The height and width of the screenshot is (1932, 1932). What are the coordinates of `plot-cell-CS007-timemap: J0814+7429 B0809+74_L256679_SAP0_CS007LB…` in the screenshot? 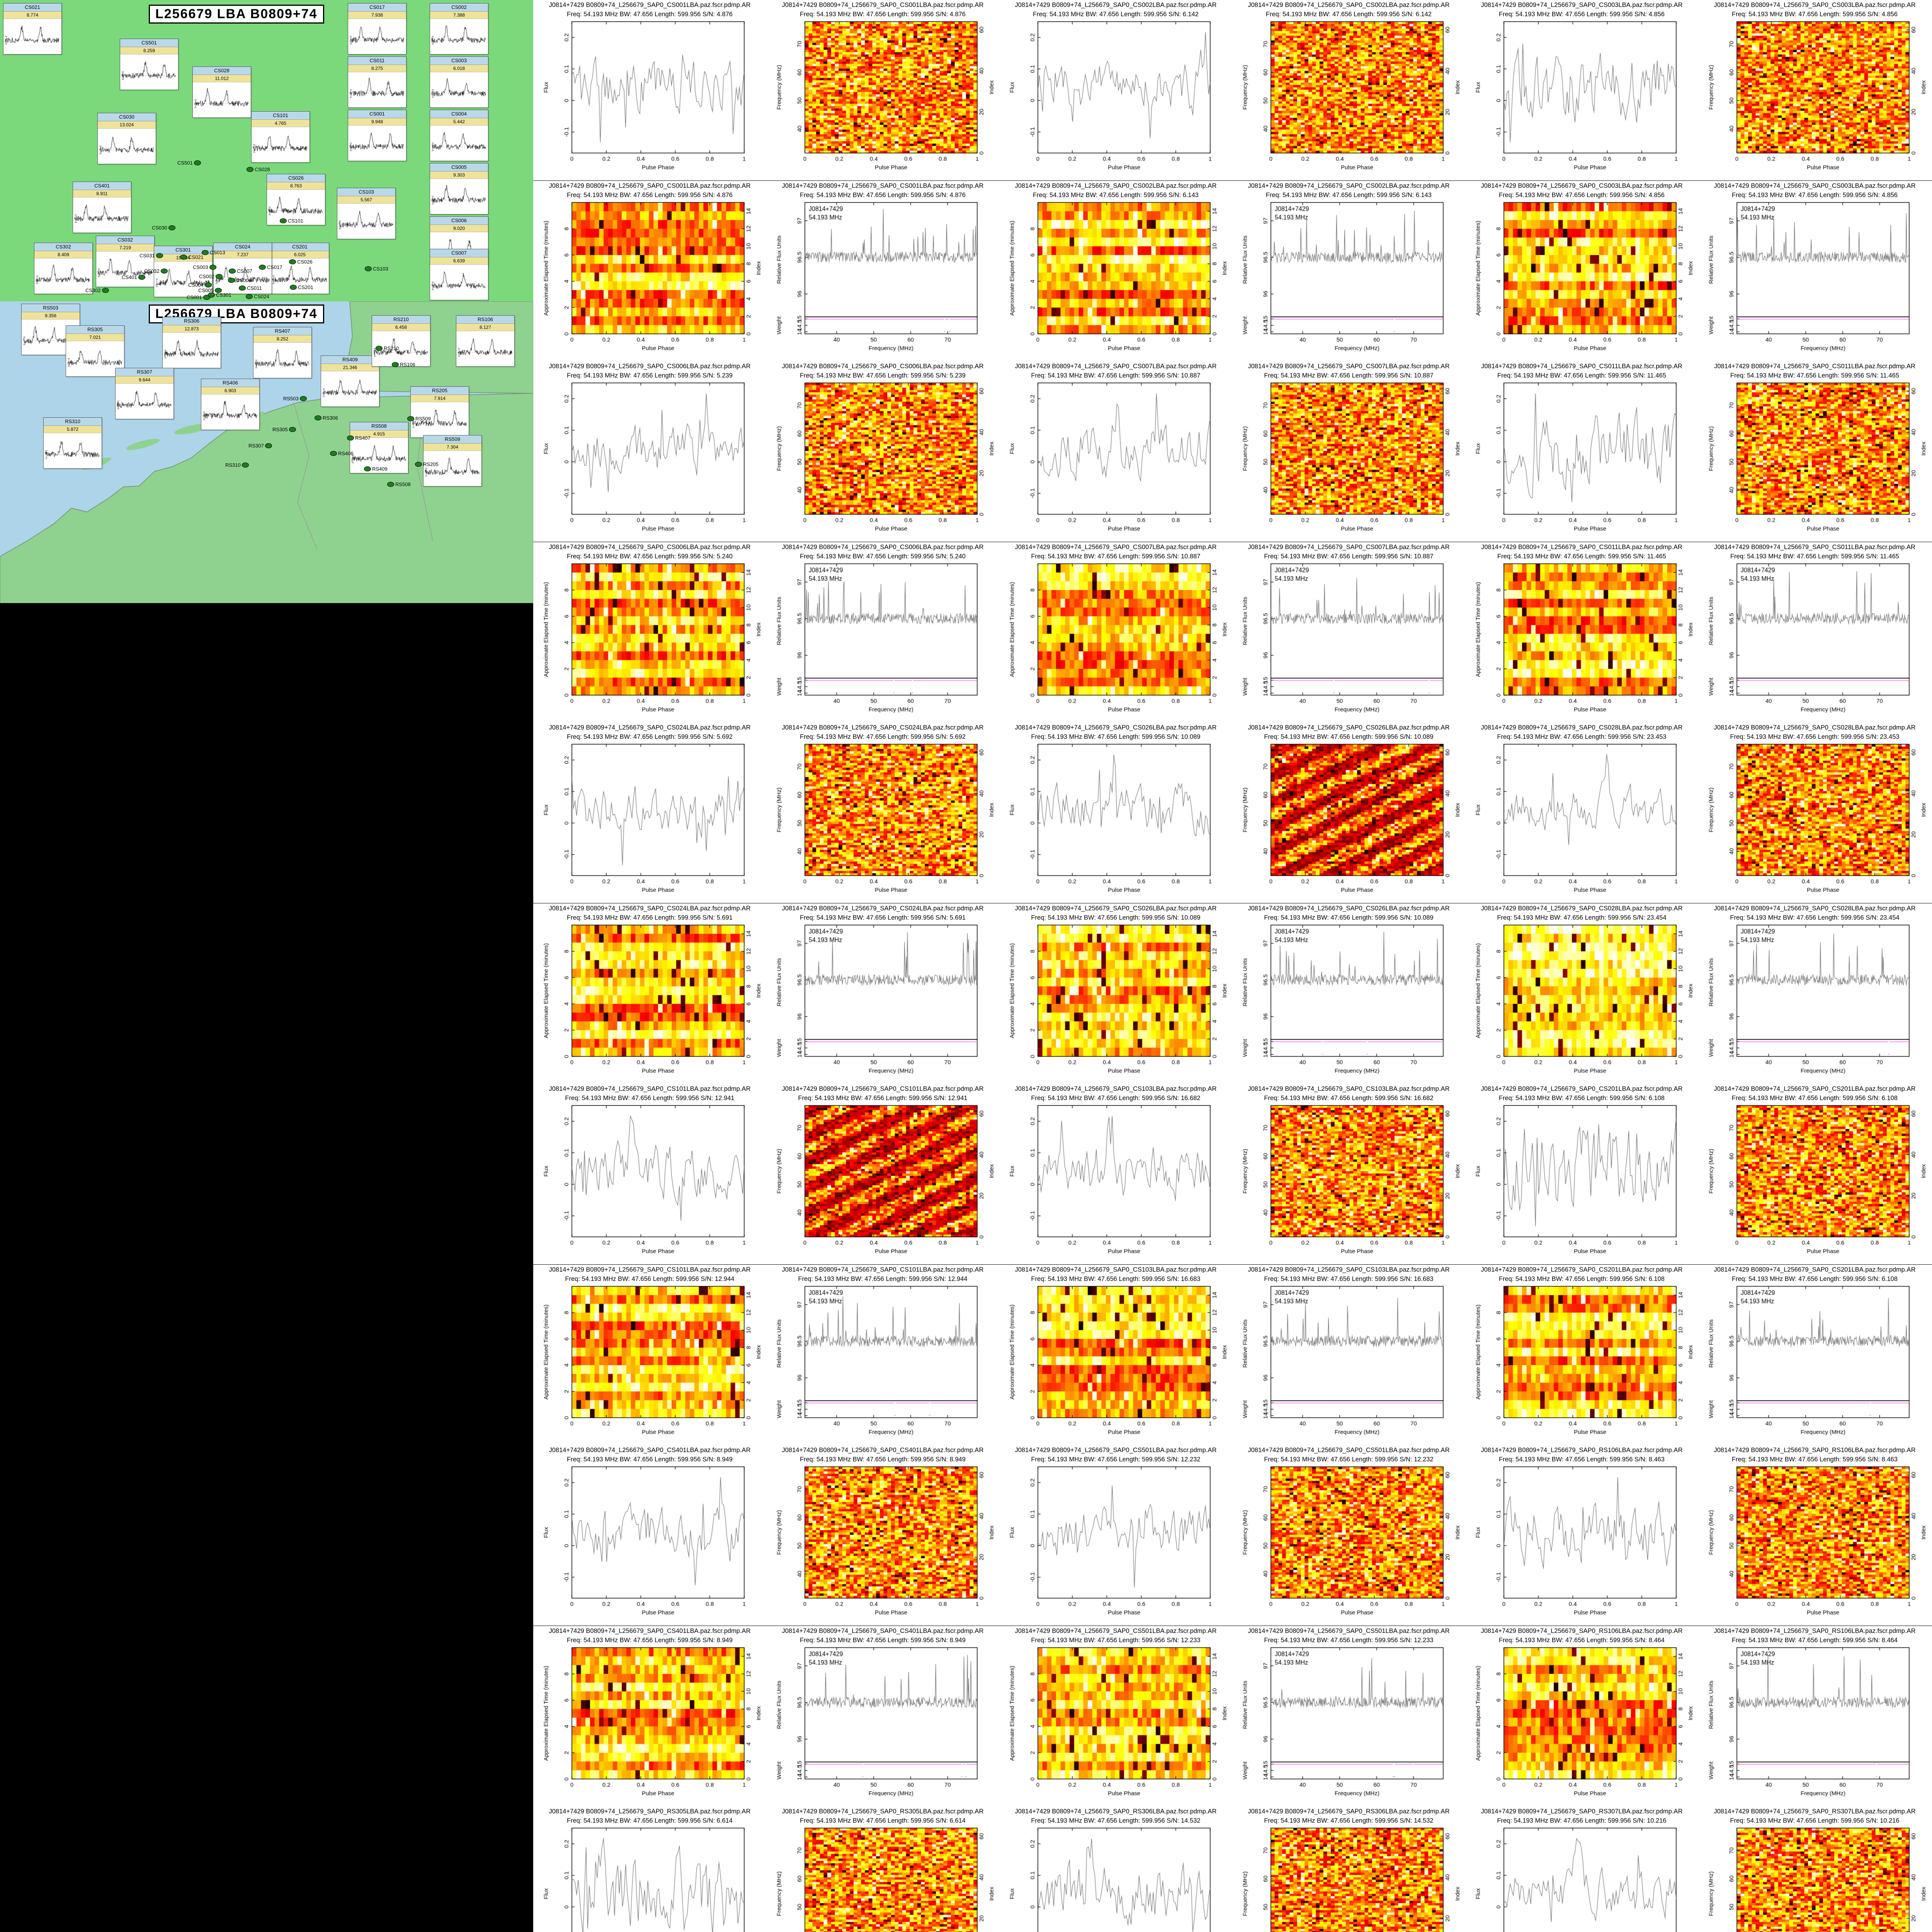 It's located at (1115, 632).